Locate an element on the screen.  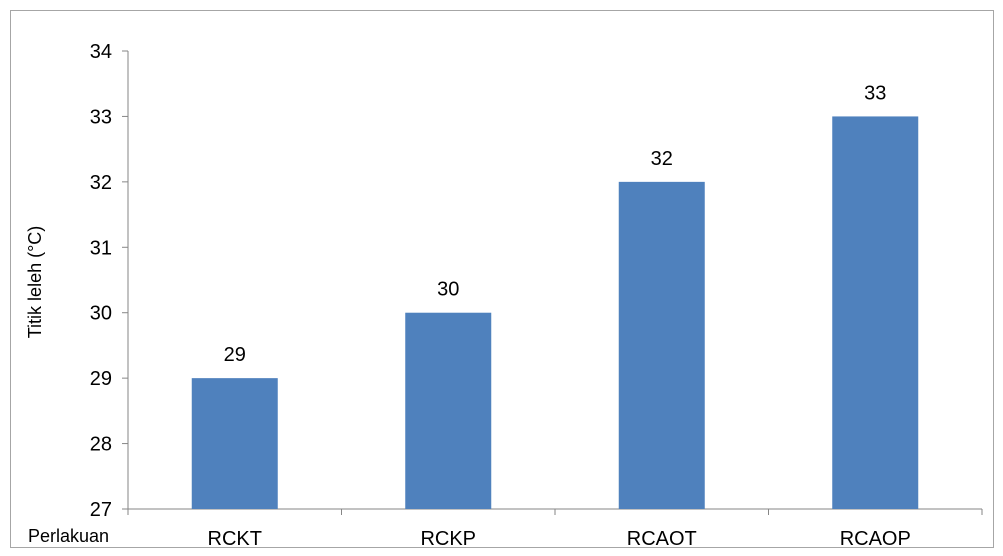
x-tick-label: RCKT is located at coordinates (235, 539).